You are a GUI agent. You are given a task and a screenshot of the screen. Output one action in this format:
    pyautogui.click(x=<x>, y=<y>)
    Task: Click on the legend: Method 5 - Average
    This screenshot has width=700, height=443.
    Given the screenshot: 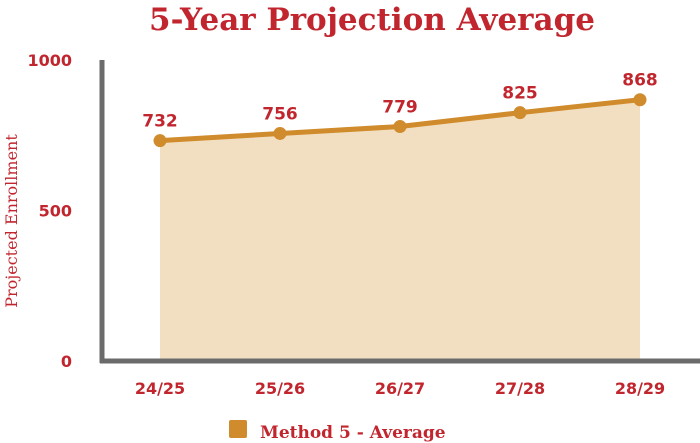 What is the action you would take?
    pyautogui.click(x=337, y=431)
    